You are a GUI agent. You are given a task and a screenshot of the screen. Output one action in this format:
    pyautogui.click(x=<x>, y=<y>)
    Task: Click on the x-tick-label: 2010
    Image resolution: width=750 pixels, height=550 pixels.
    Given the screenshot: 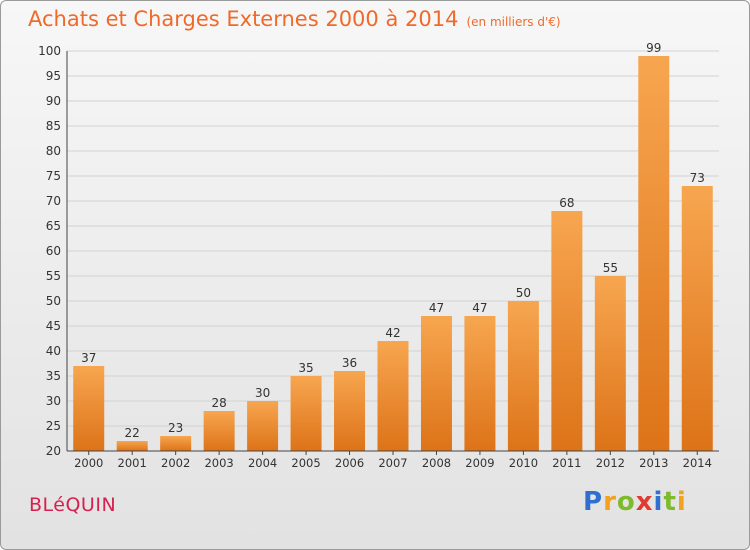 What is the action you would take?
    pyautogui.click(x=523, y=463)
    